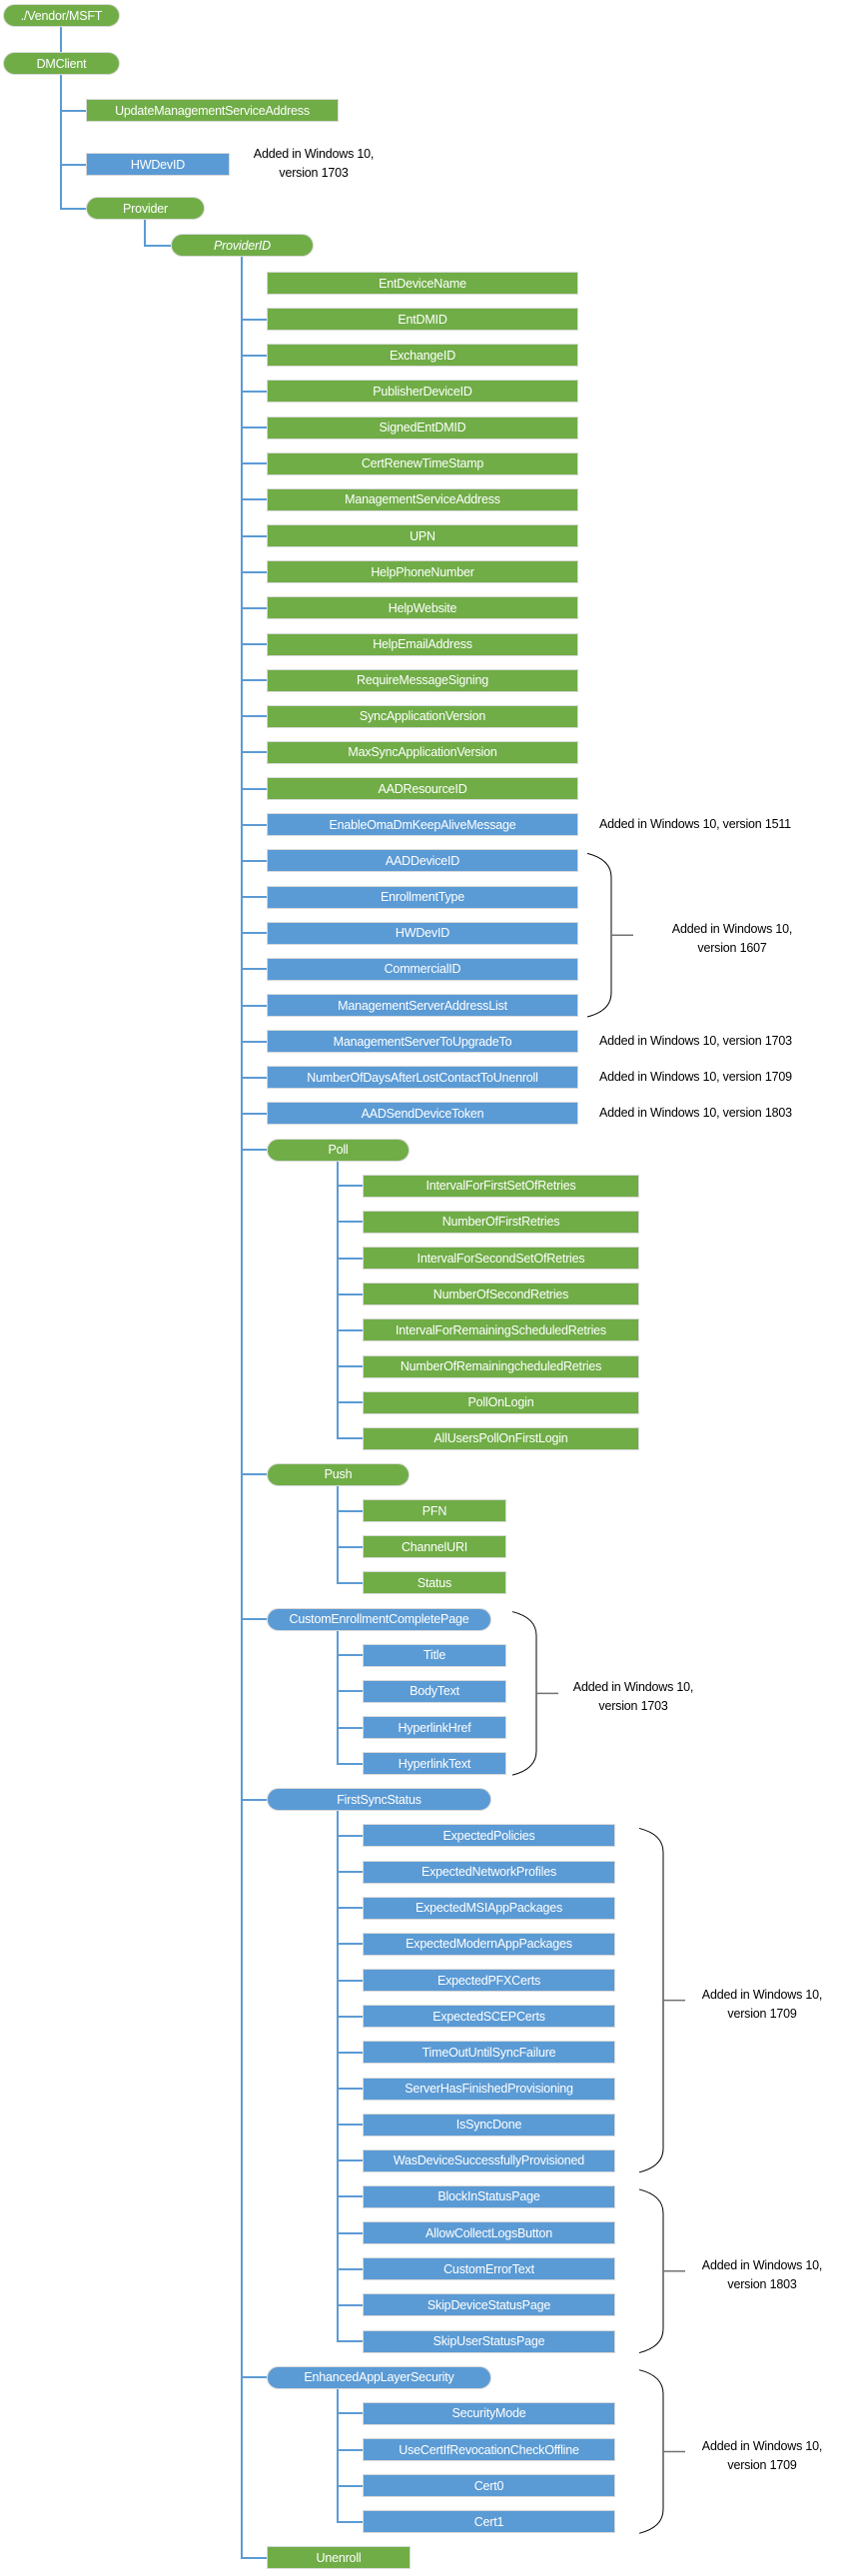 This screenshot has height=2576, width=844. I want to click on node-enhancedapplayersecurity: EnhancedAppLayerSecurity, so click(379, 2377).